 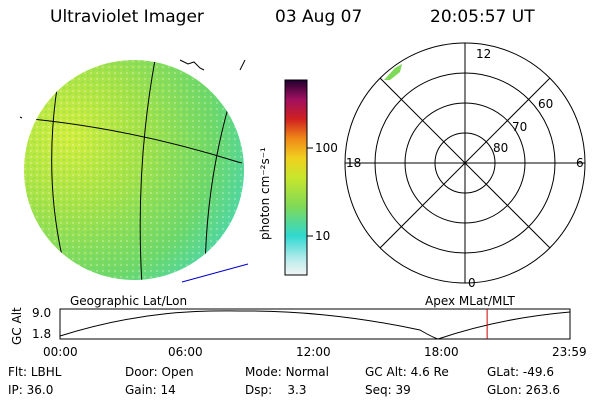 What do you see at coordinates (287, 372) in the screenshot?
I see `status-mode: Mode: Normal` at bounding box center [287, 372].